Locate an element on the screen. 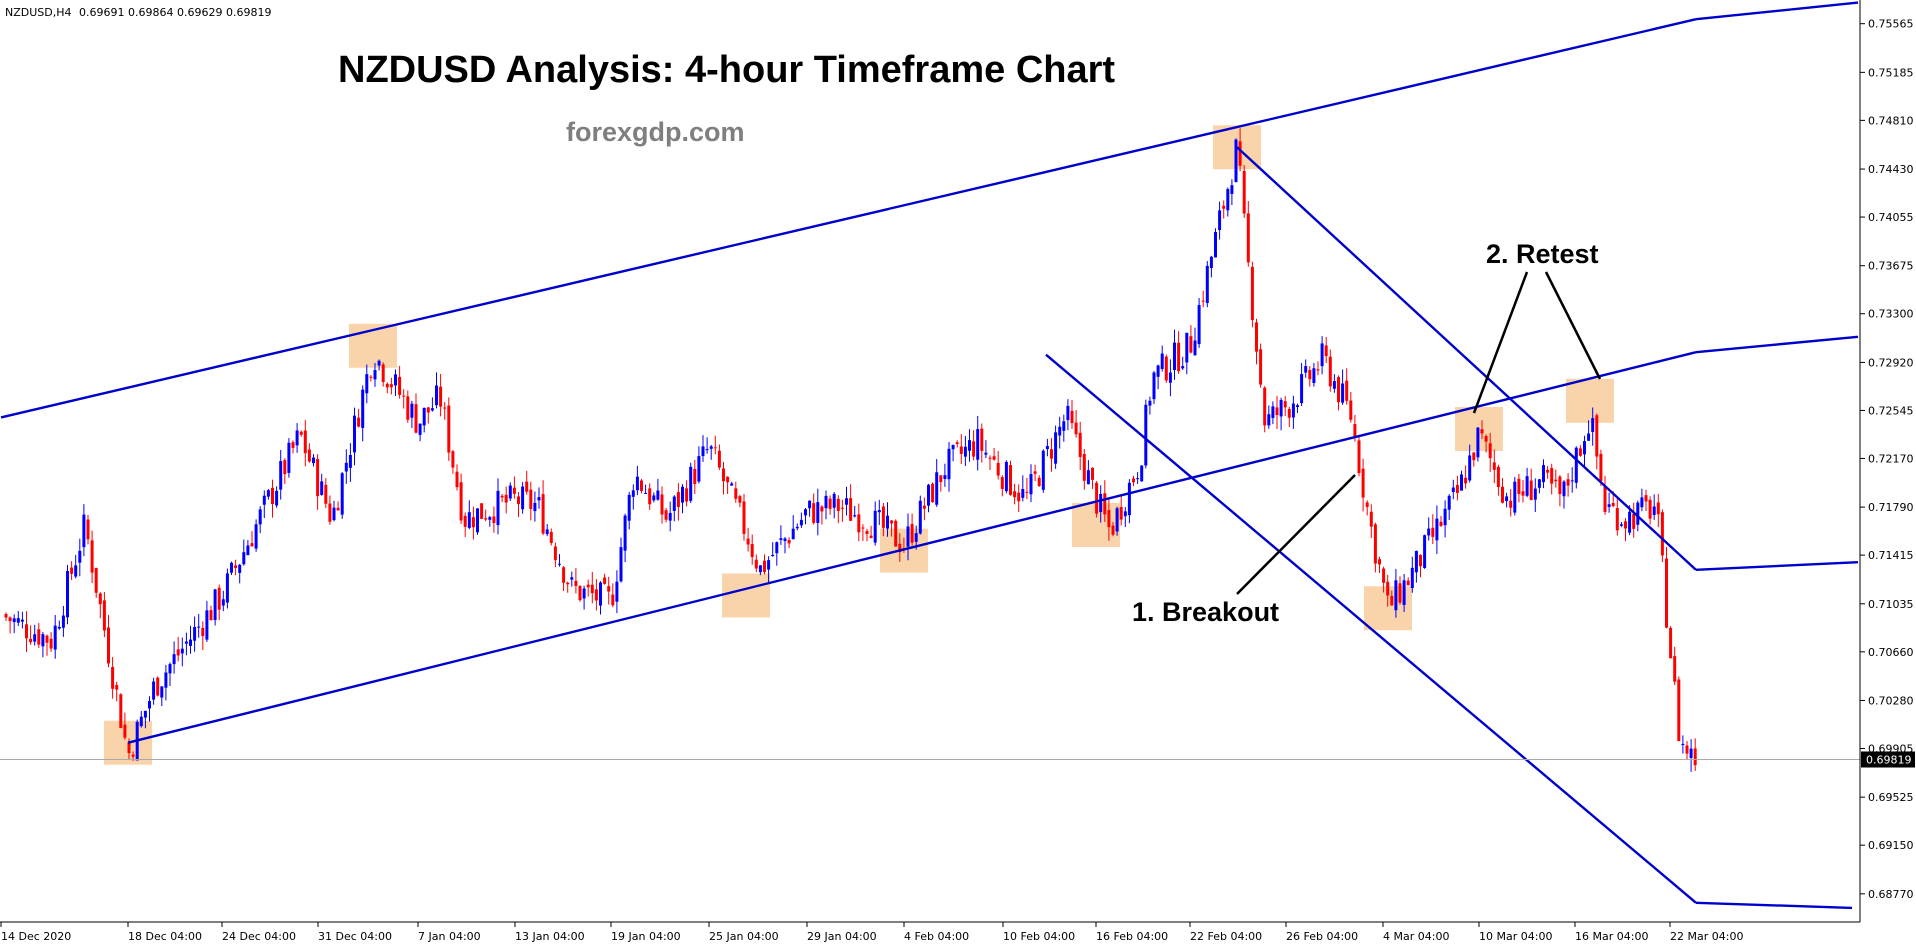 The width and height of the screenshot is (1916, 946). trendline-extension is located at coordinates (1777, 344).